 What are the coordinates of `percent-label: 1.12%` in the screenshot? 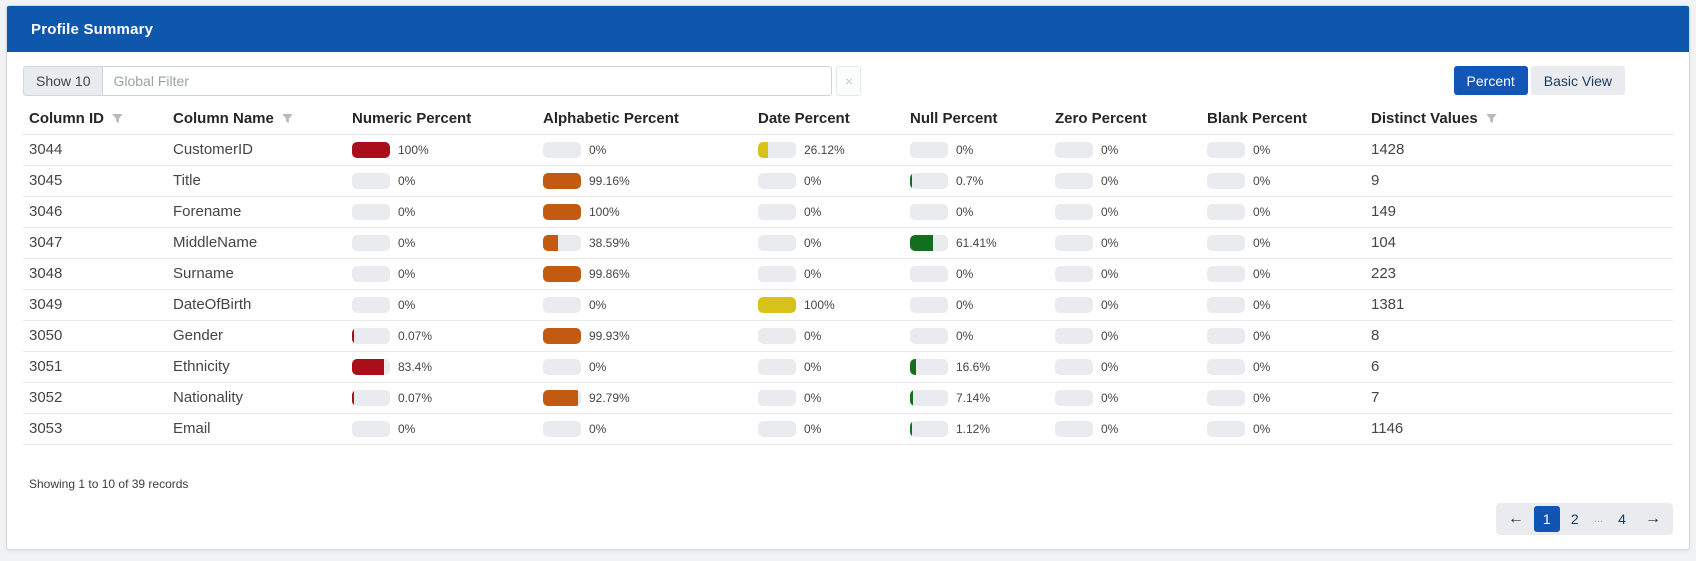 It's located at (973, 428).